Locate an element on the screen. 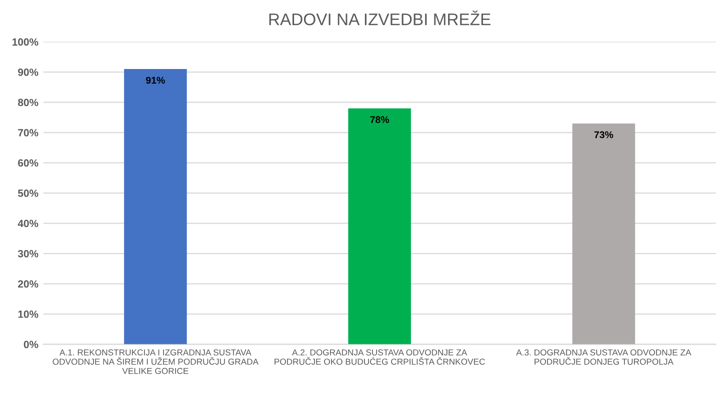 The width and height of the screenshot is (723, 398). y-tick-label: 80% is located at coordinates (28, 102).